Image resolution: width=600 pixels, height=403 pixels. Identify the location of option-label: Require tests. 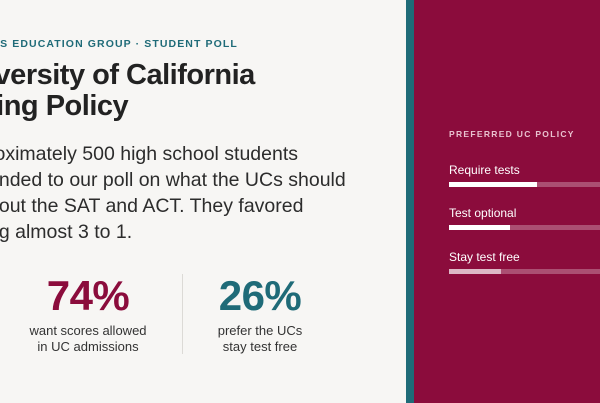
(484, 170).